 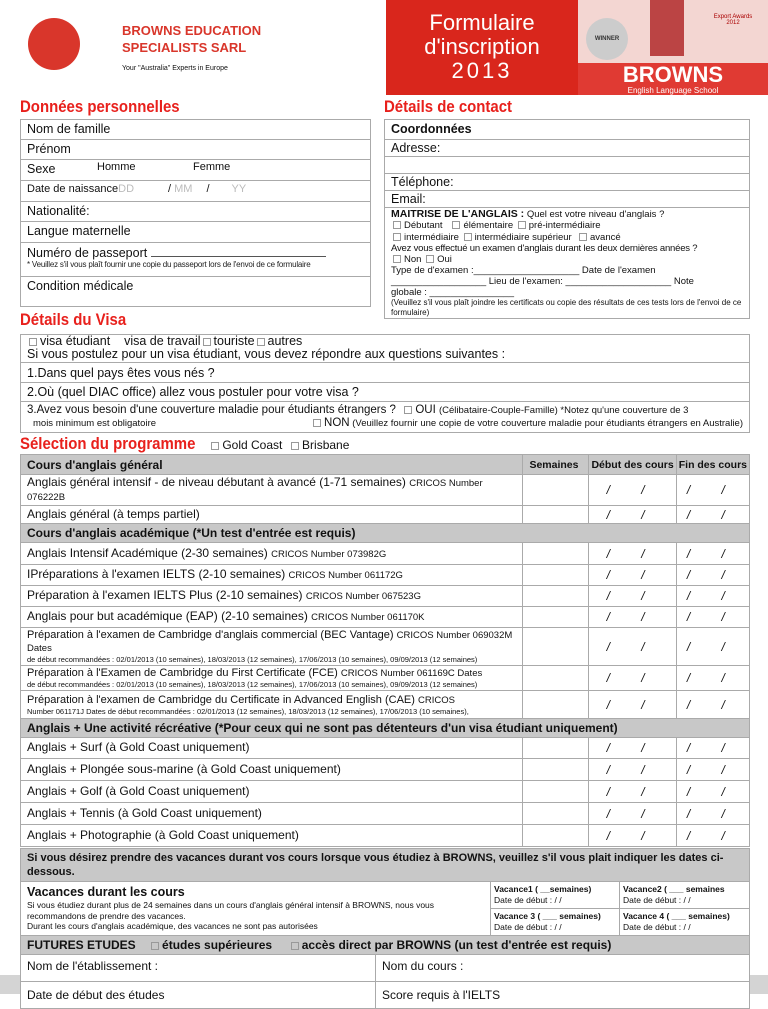 I want to click on ielts-field: Score requis à l'IELTS, so click(x=563, y=995).